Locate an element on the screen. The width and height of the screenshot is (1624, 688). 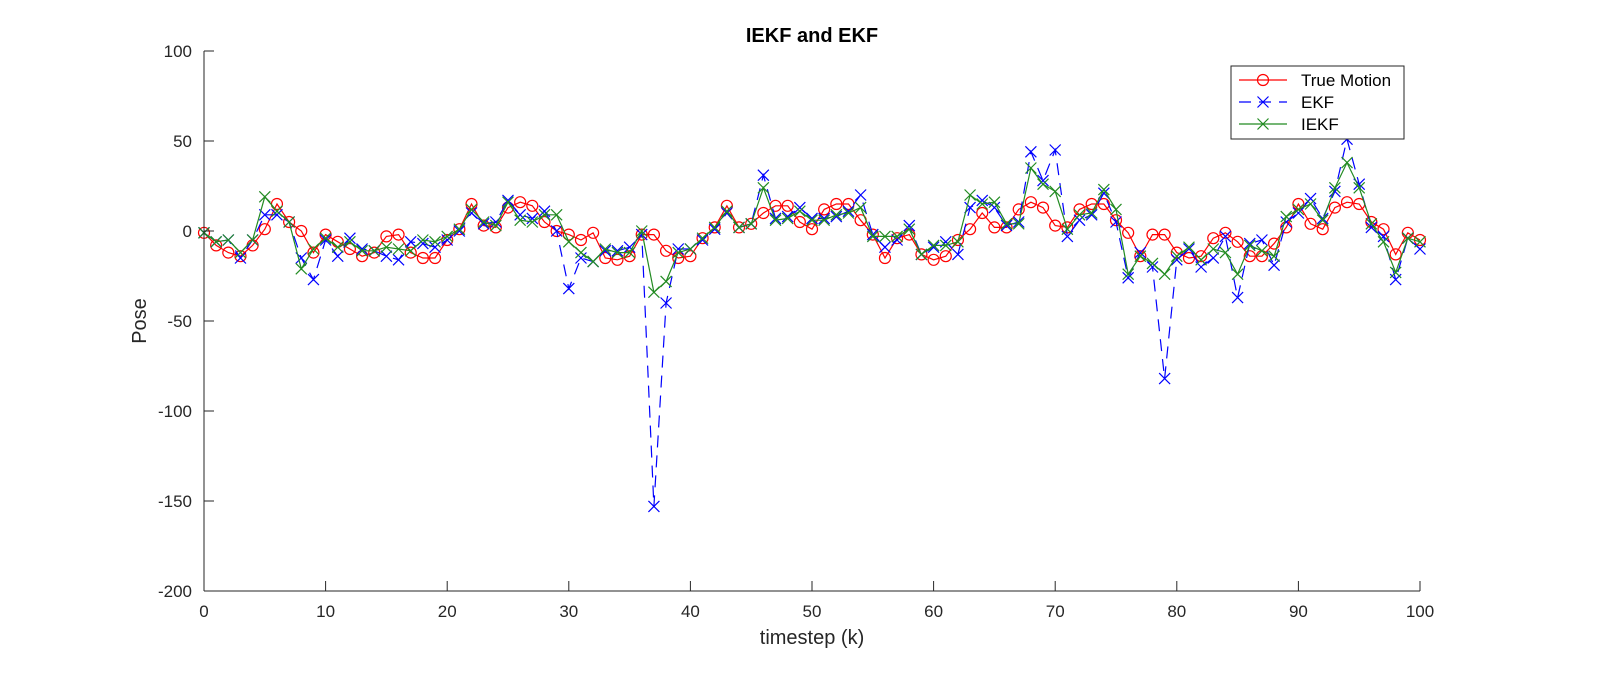
y-tick-label: -50 is located at coordinates (179, 321).